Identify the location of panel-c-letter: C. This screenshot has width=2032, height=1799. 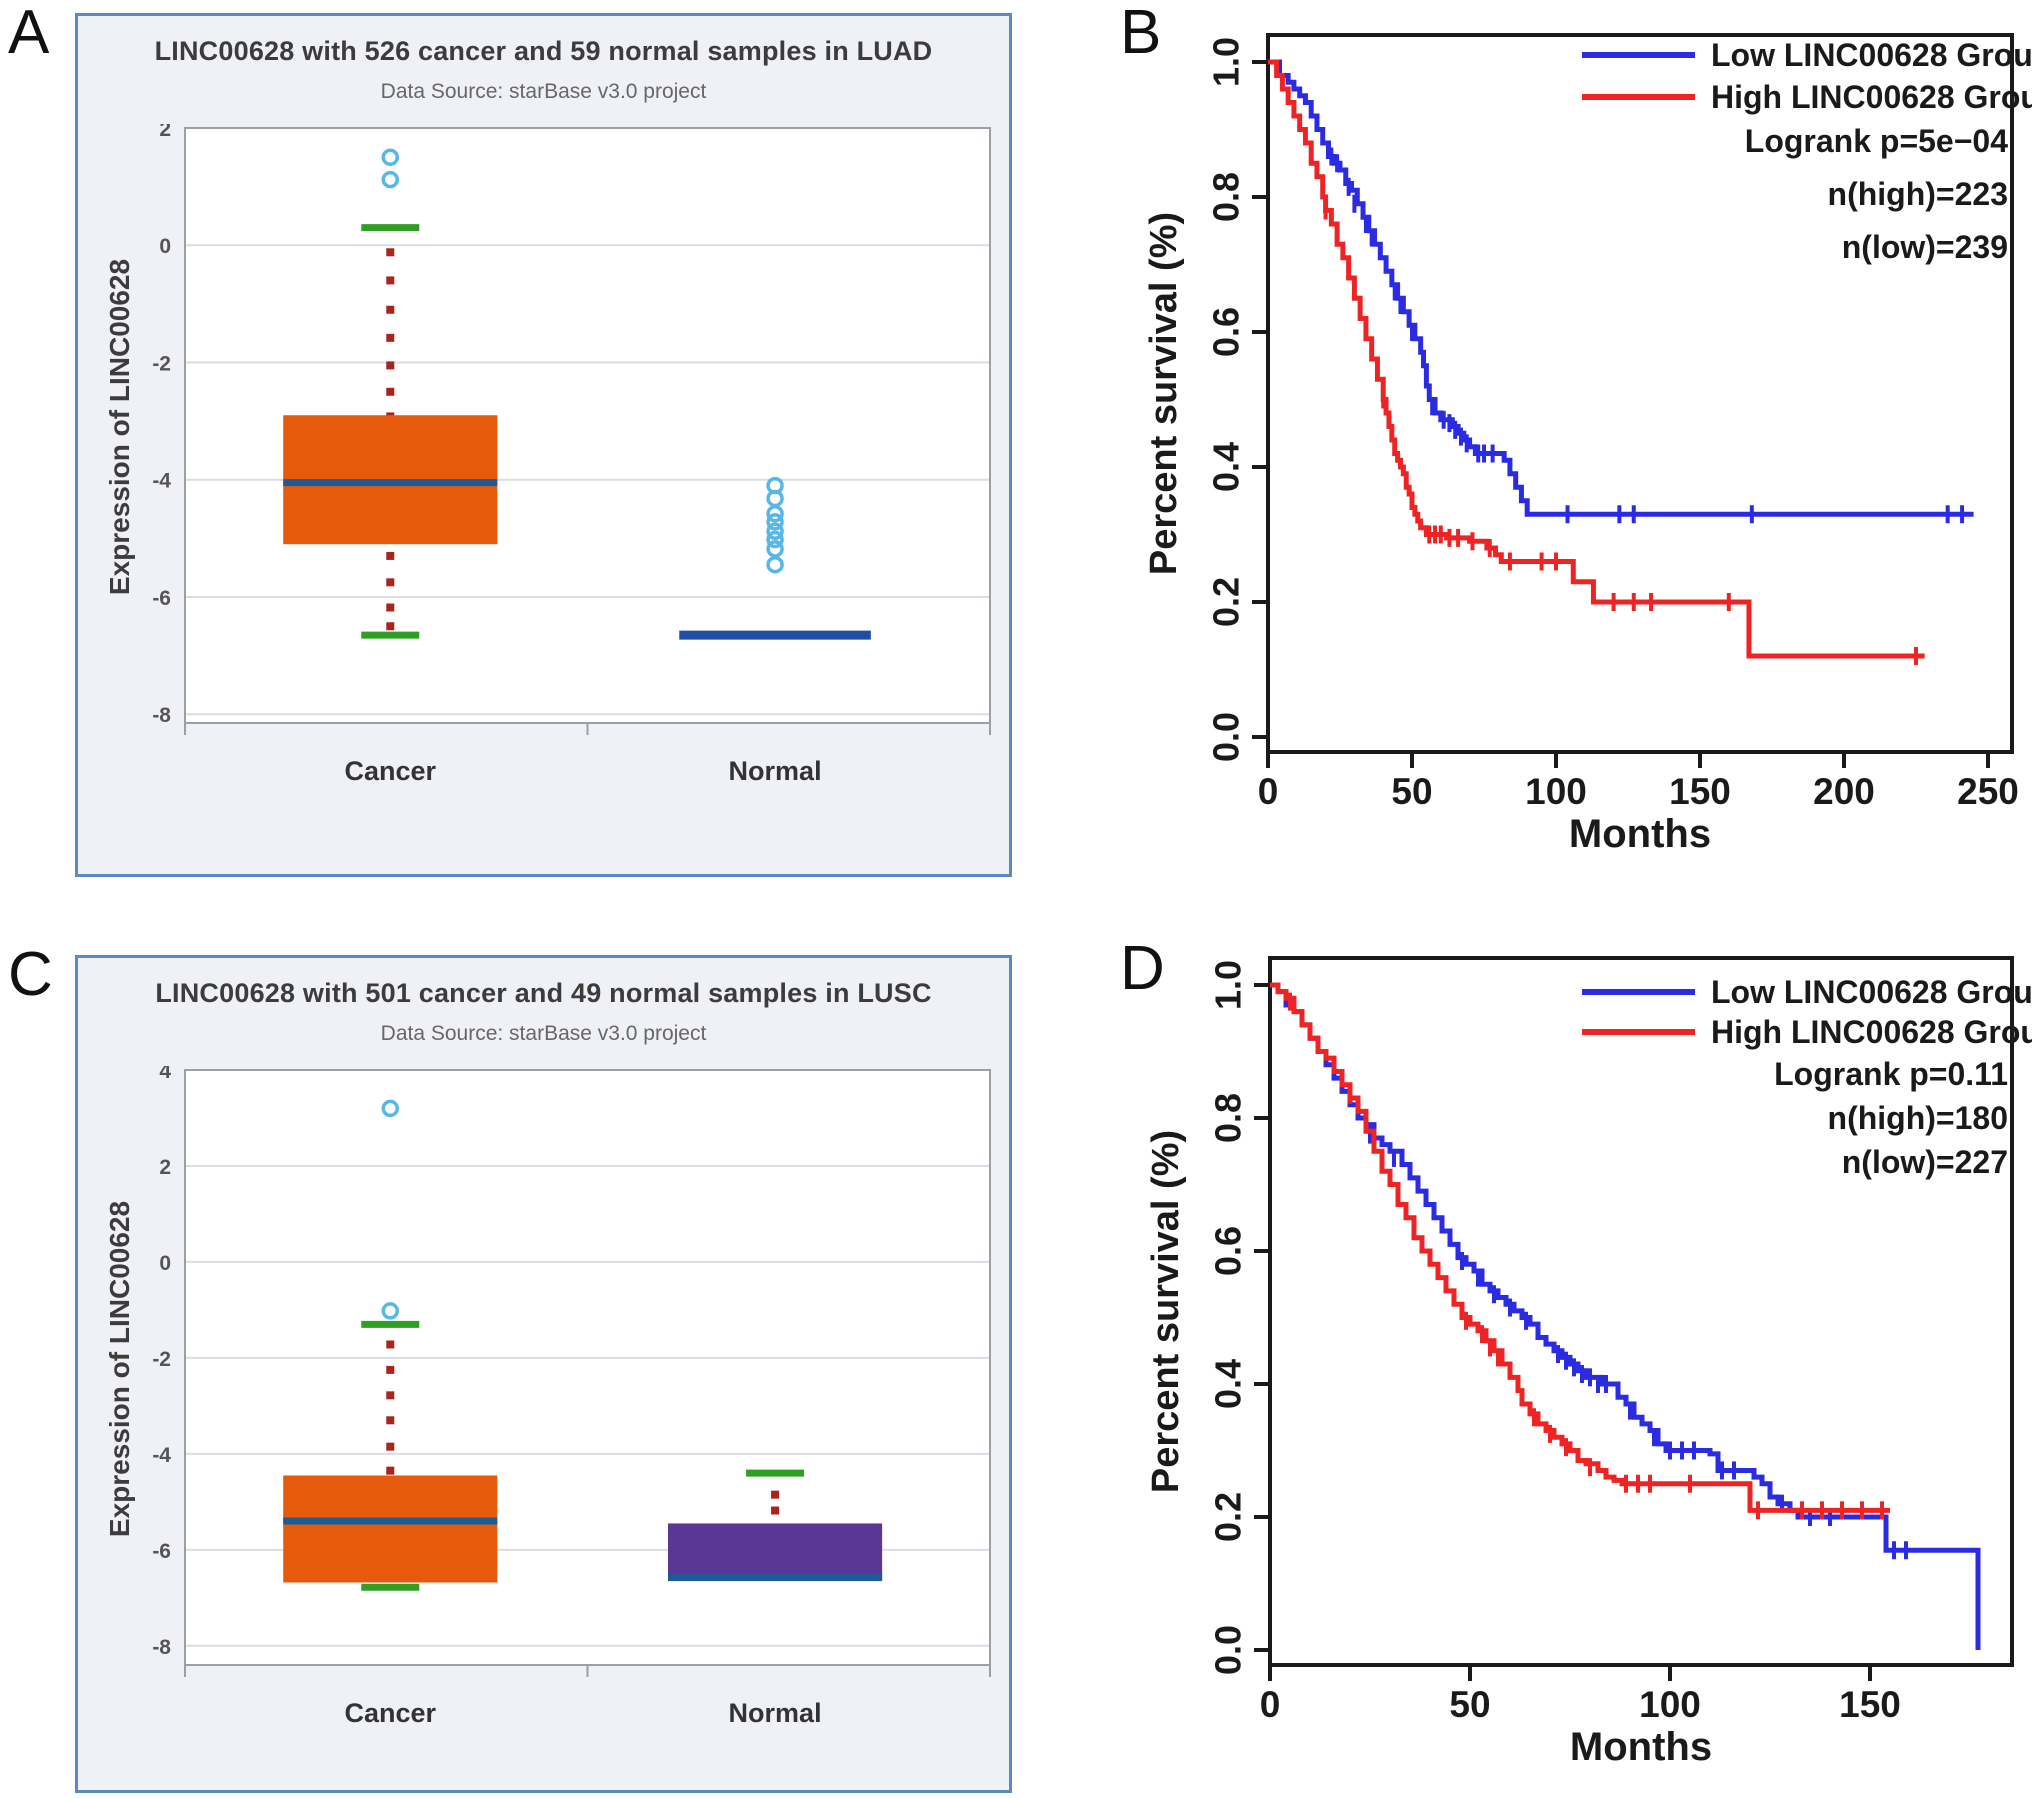
(30, 974).